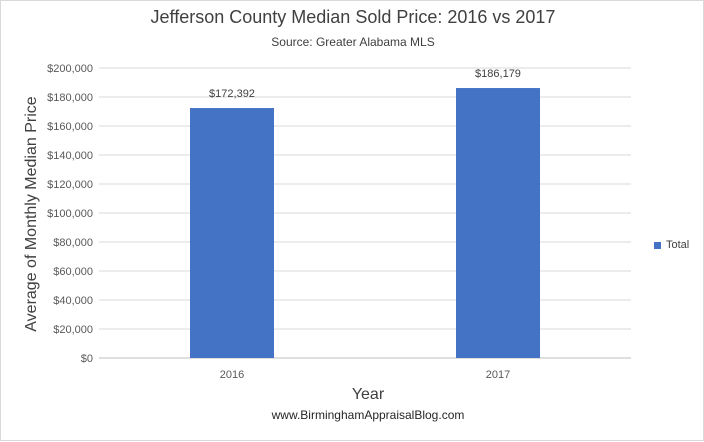  I want to click on data-label: $186,179, so click(498, 74).